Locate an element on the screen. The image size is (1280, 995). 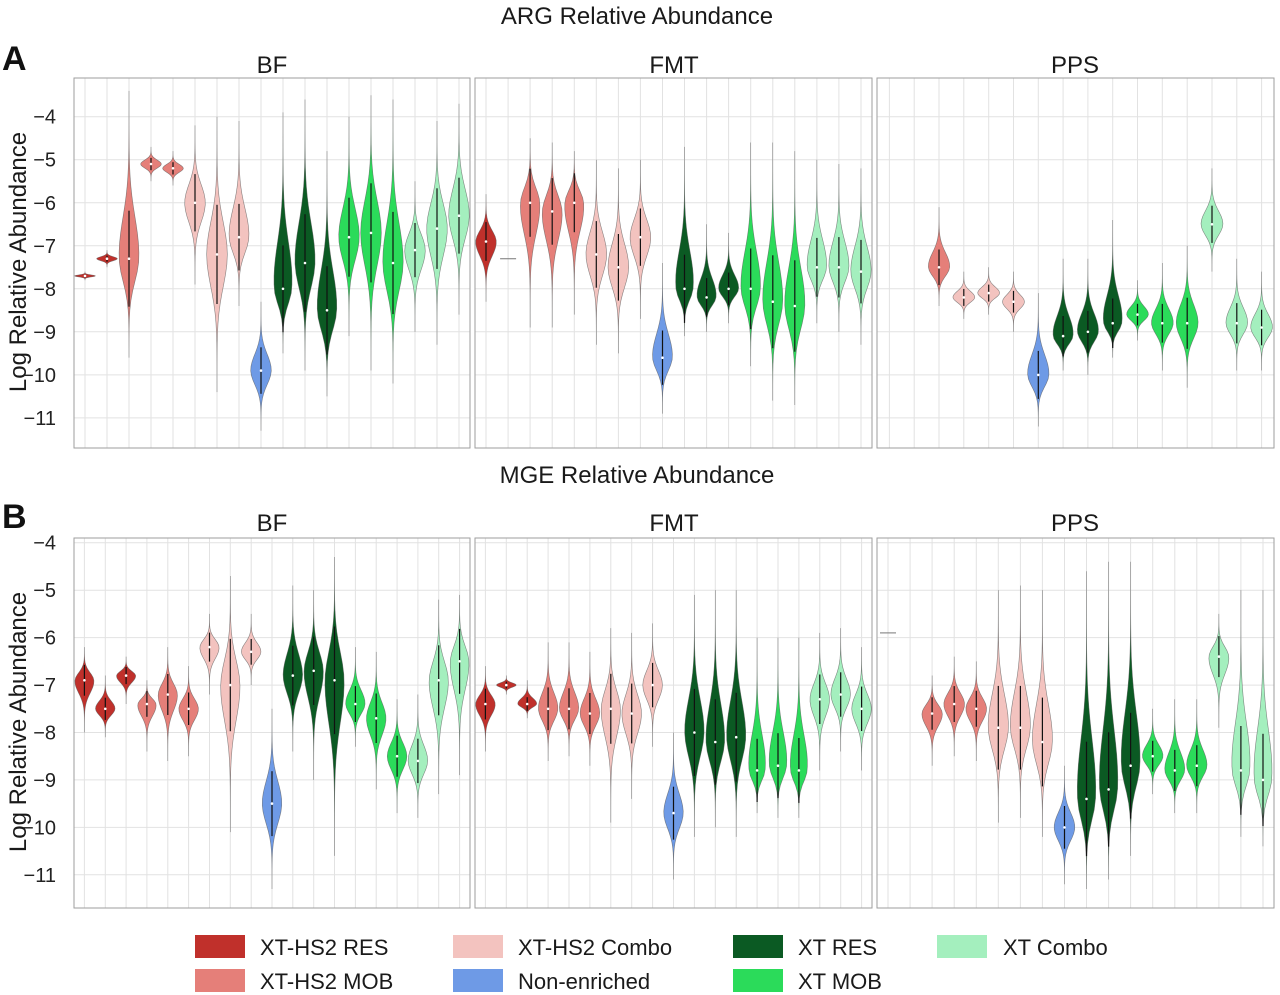
panel-a-y-tick-label: −11 is located at coordinates (40, 419).